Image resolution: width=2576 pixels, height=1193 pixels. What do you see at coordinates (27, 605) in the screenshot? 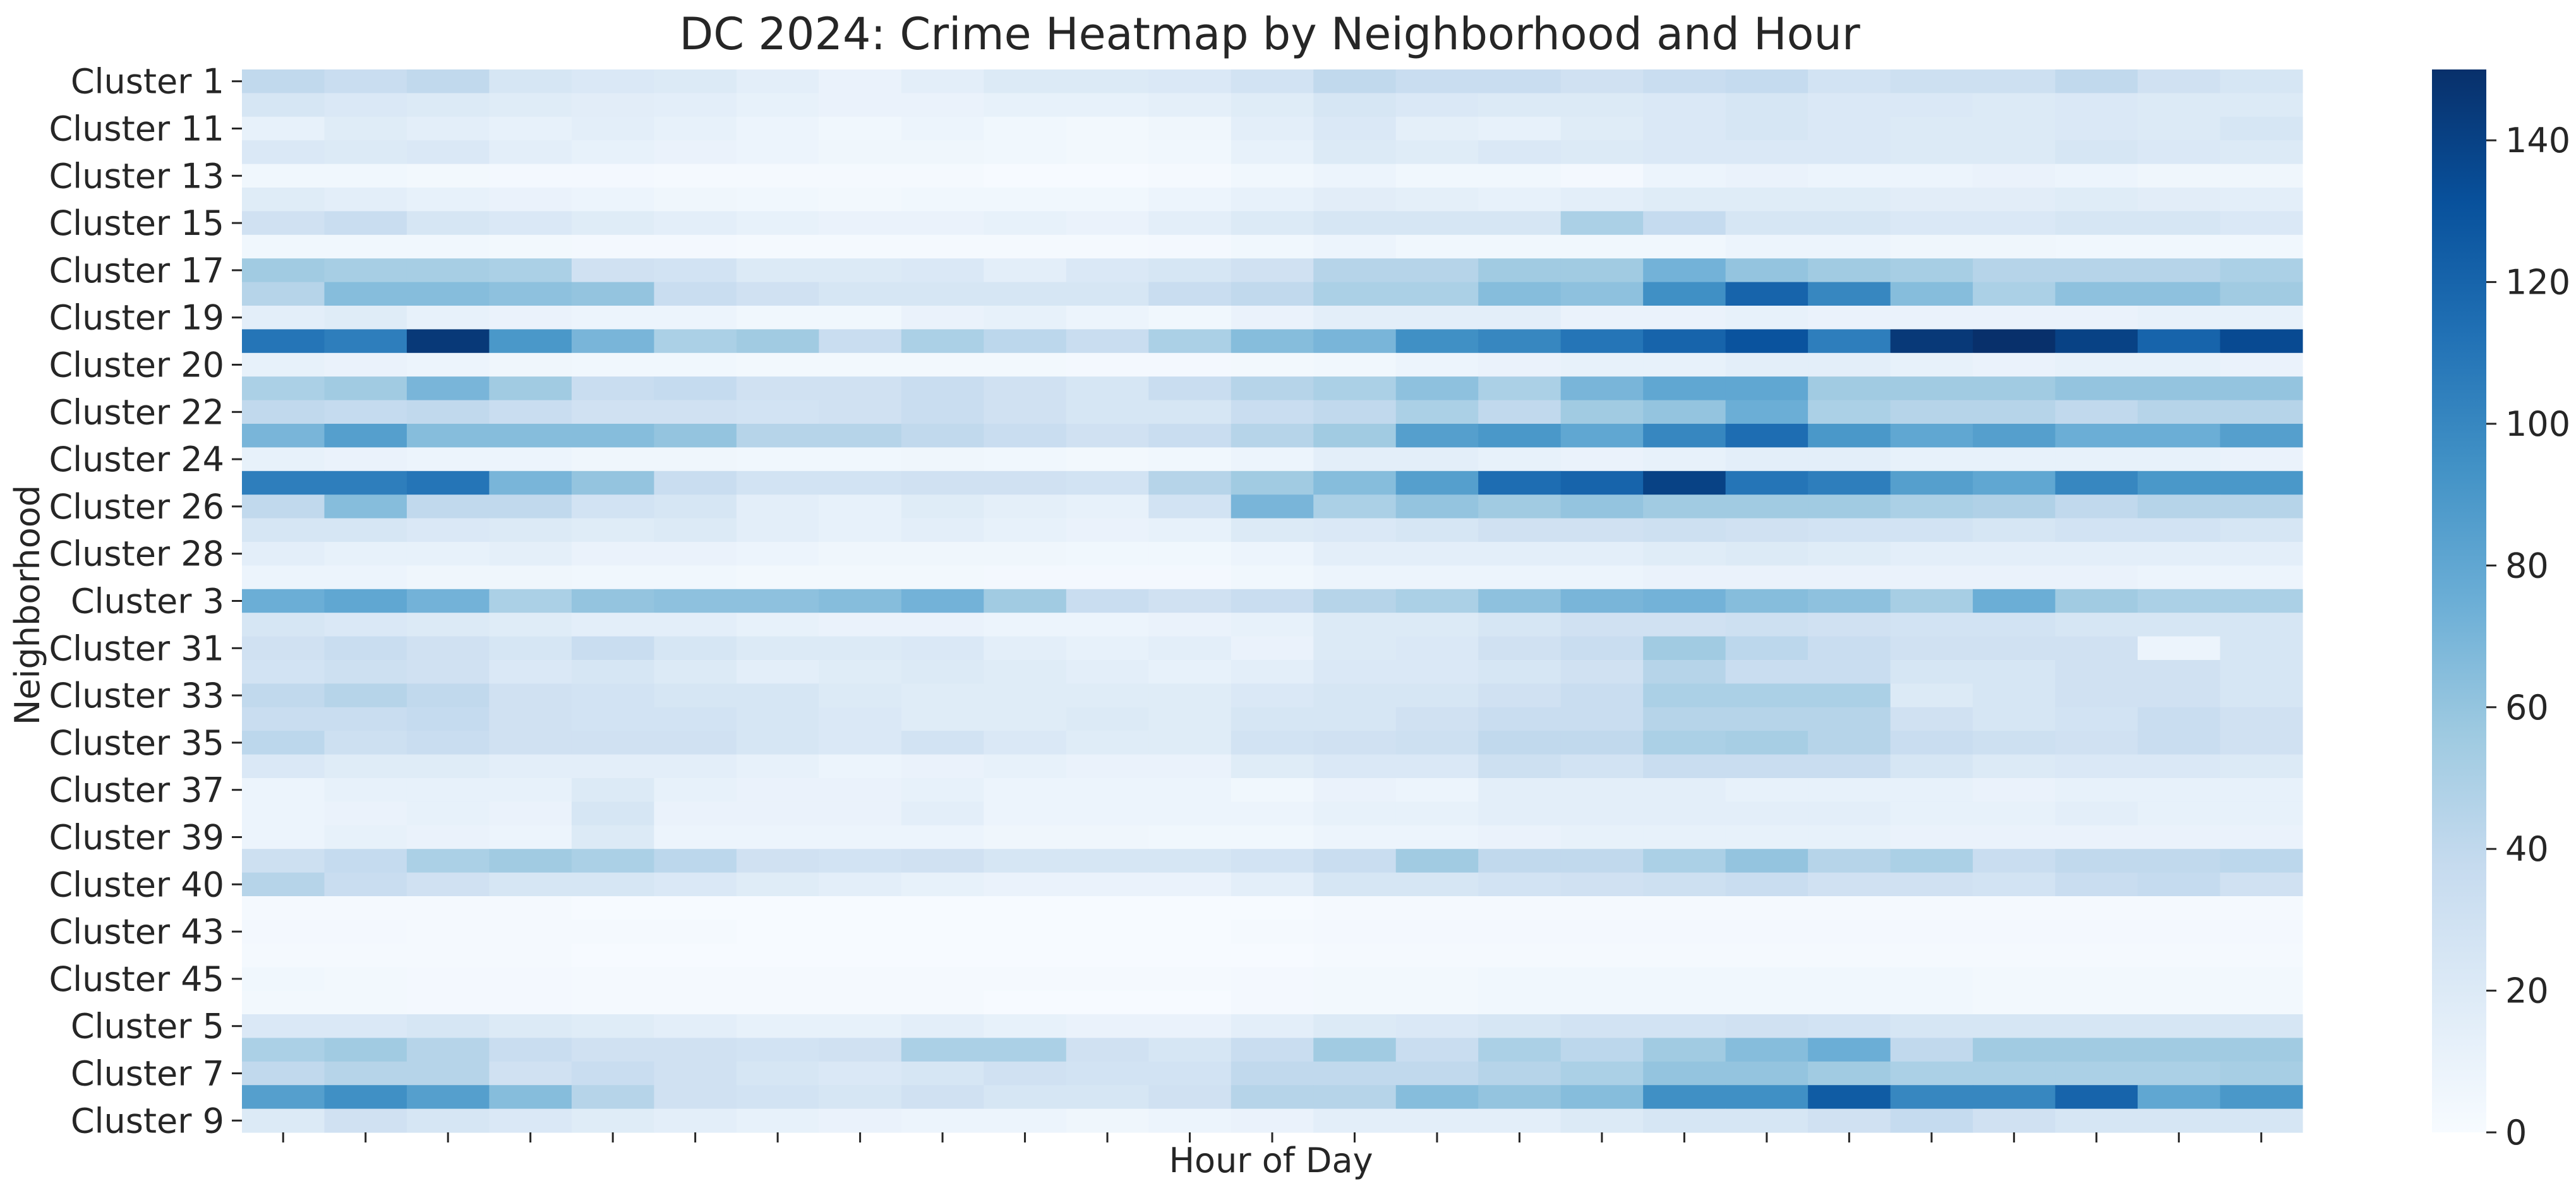
I see `y-axis-label: Neighborhood` at bounding box center [27, 605].